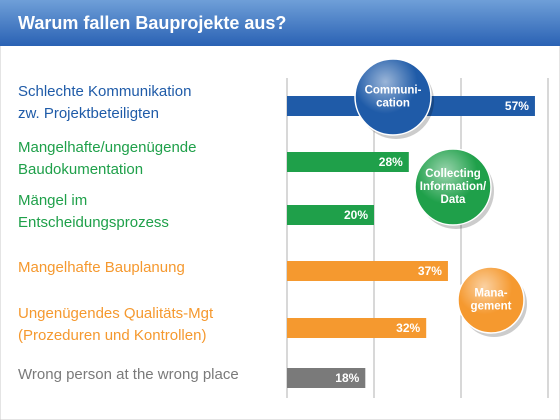 This screenshot has width=560, height=420. Describe the element at coordinates (93, 222) in the screenshot. I see `category-label: Entscheidungsprozess` at that location.